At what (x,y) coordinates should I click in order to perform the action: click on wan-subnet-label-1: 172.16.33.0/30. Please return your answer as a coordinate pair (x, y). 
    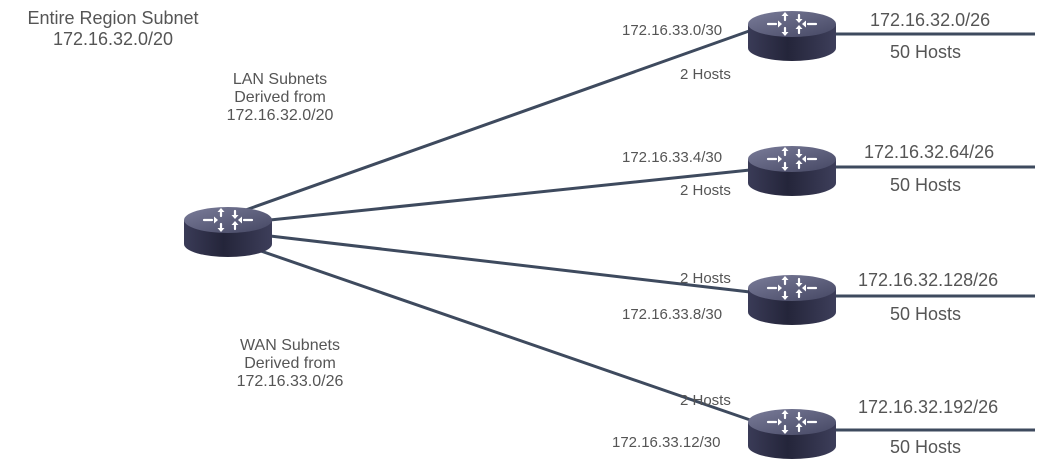
    Looking at the image, I should click on (672, 30).